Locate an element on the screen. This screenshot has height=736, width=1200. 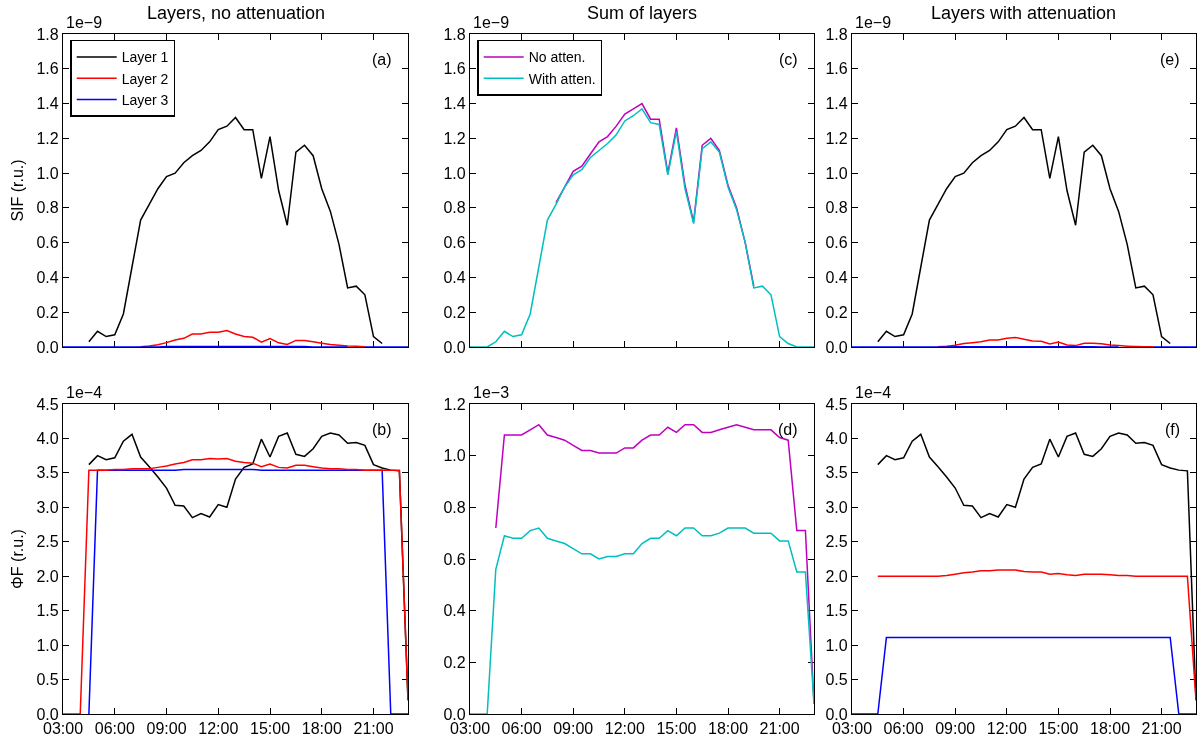
legend-label: With atten. is located at coordinates (562, 78).